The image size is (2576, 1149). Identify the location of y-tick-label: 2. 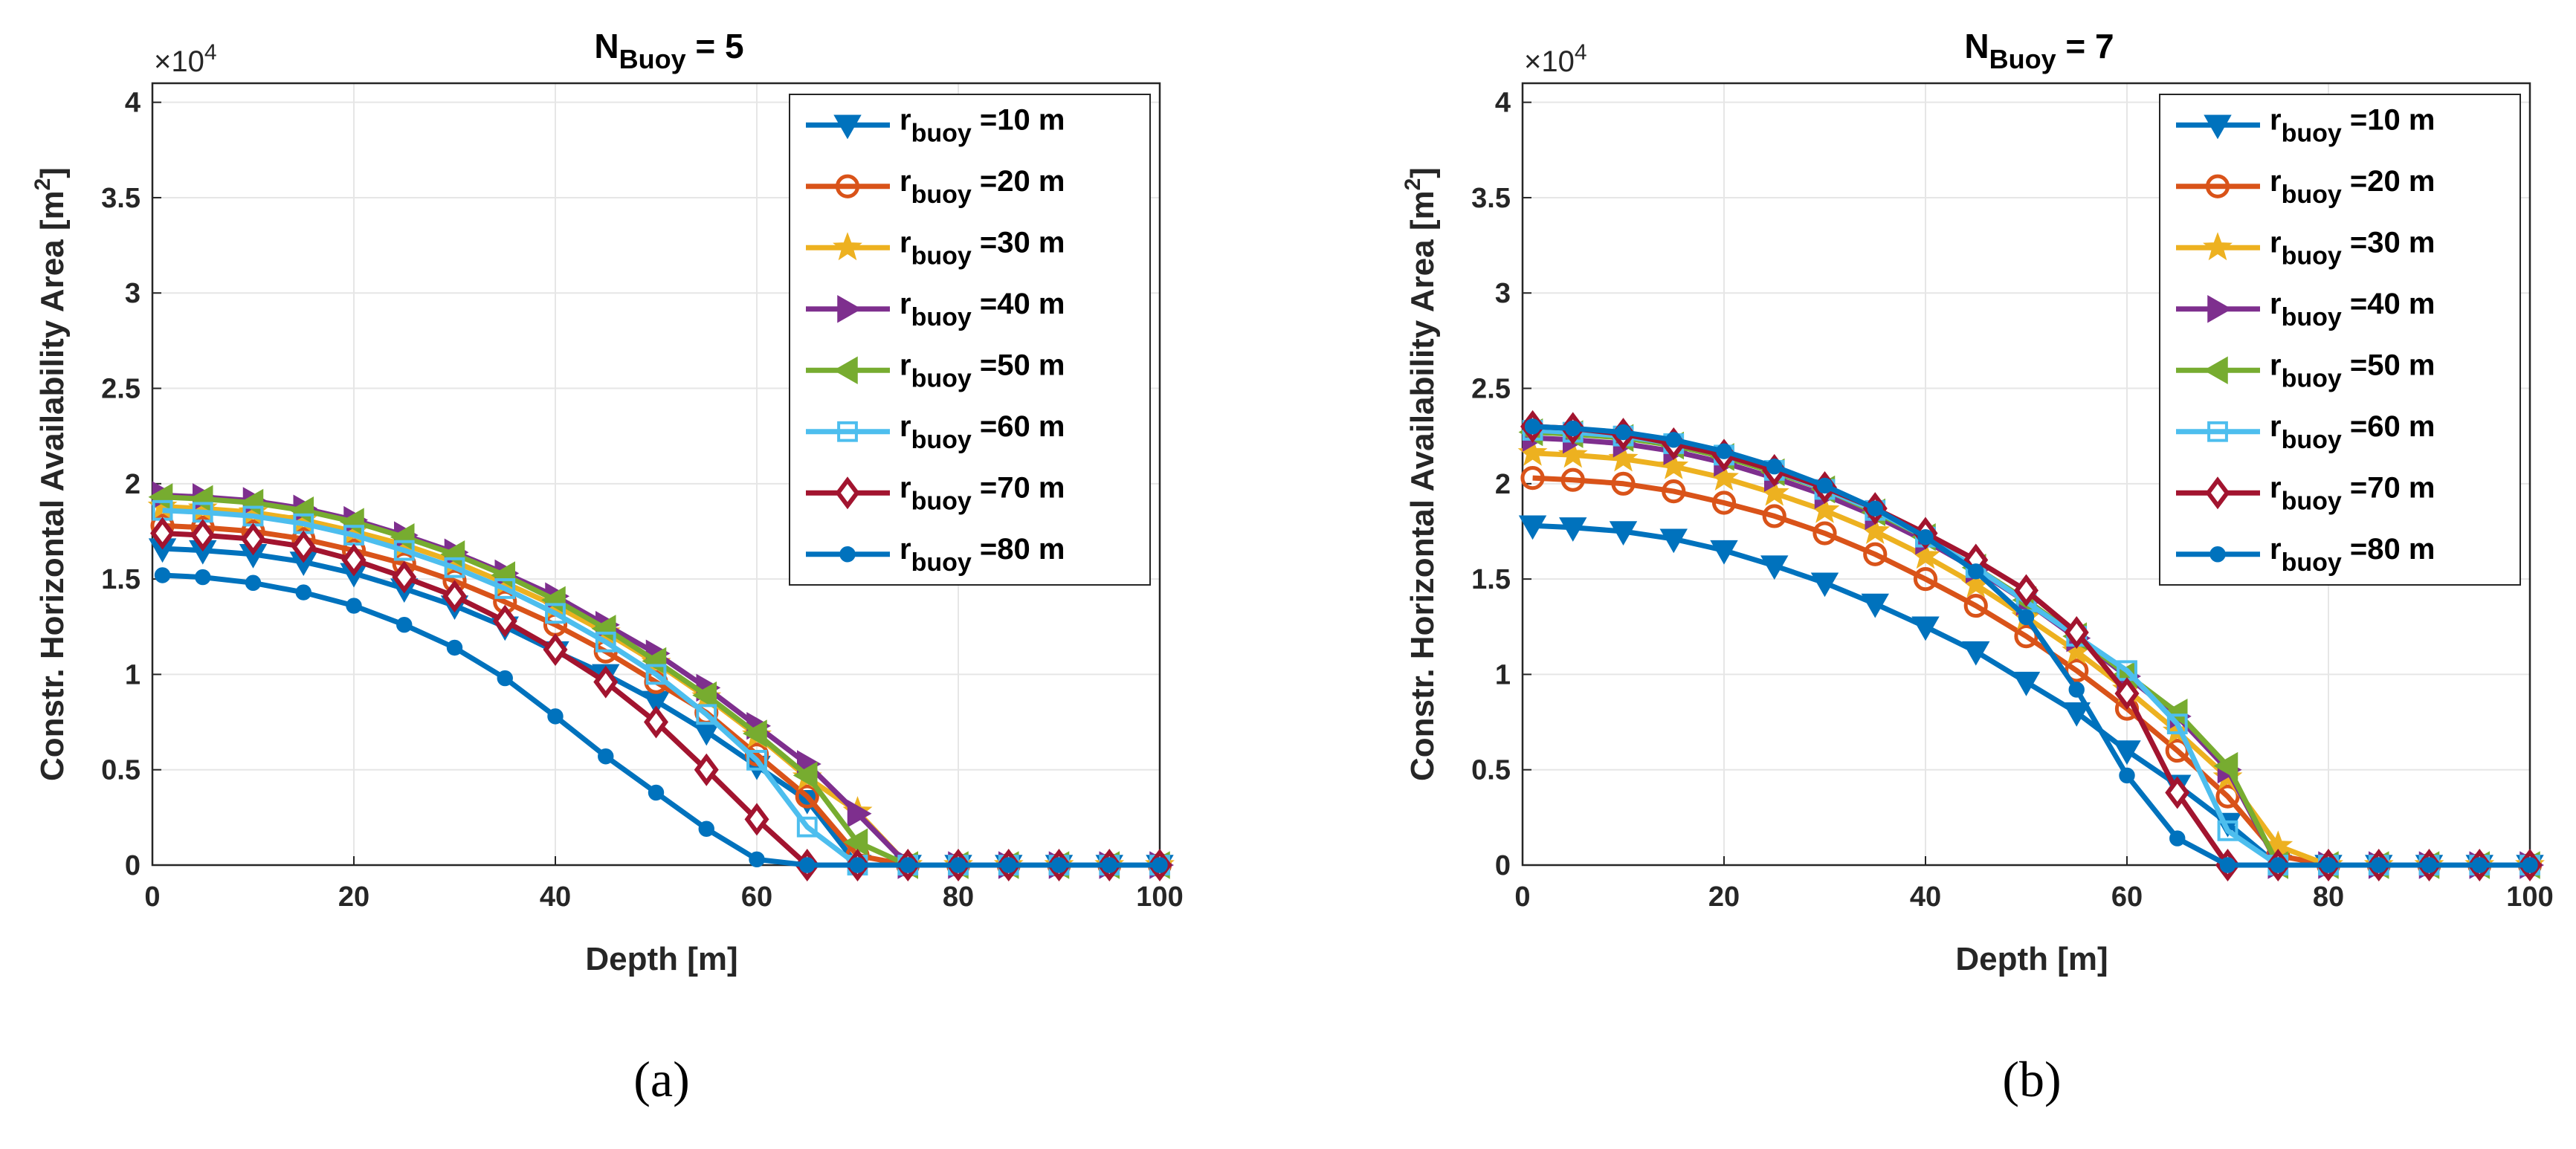
(133, 484).